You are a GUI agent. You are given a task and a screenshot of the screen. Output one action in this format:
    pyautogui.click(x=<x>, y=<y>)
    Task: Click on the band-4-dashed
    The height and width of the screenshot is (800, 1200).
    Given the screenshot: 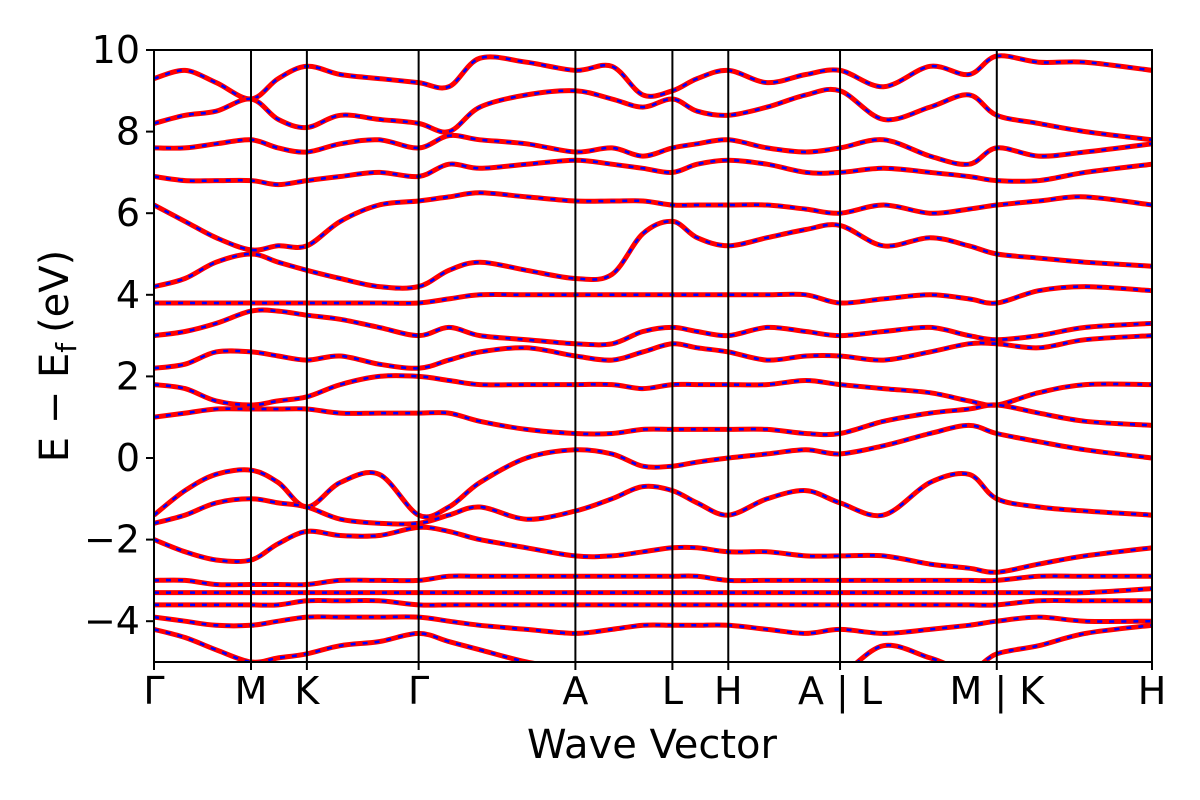 What is the action you would take?
    pyautogui.click(x=653, y=172)
    